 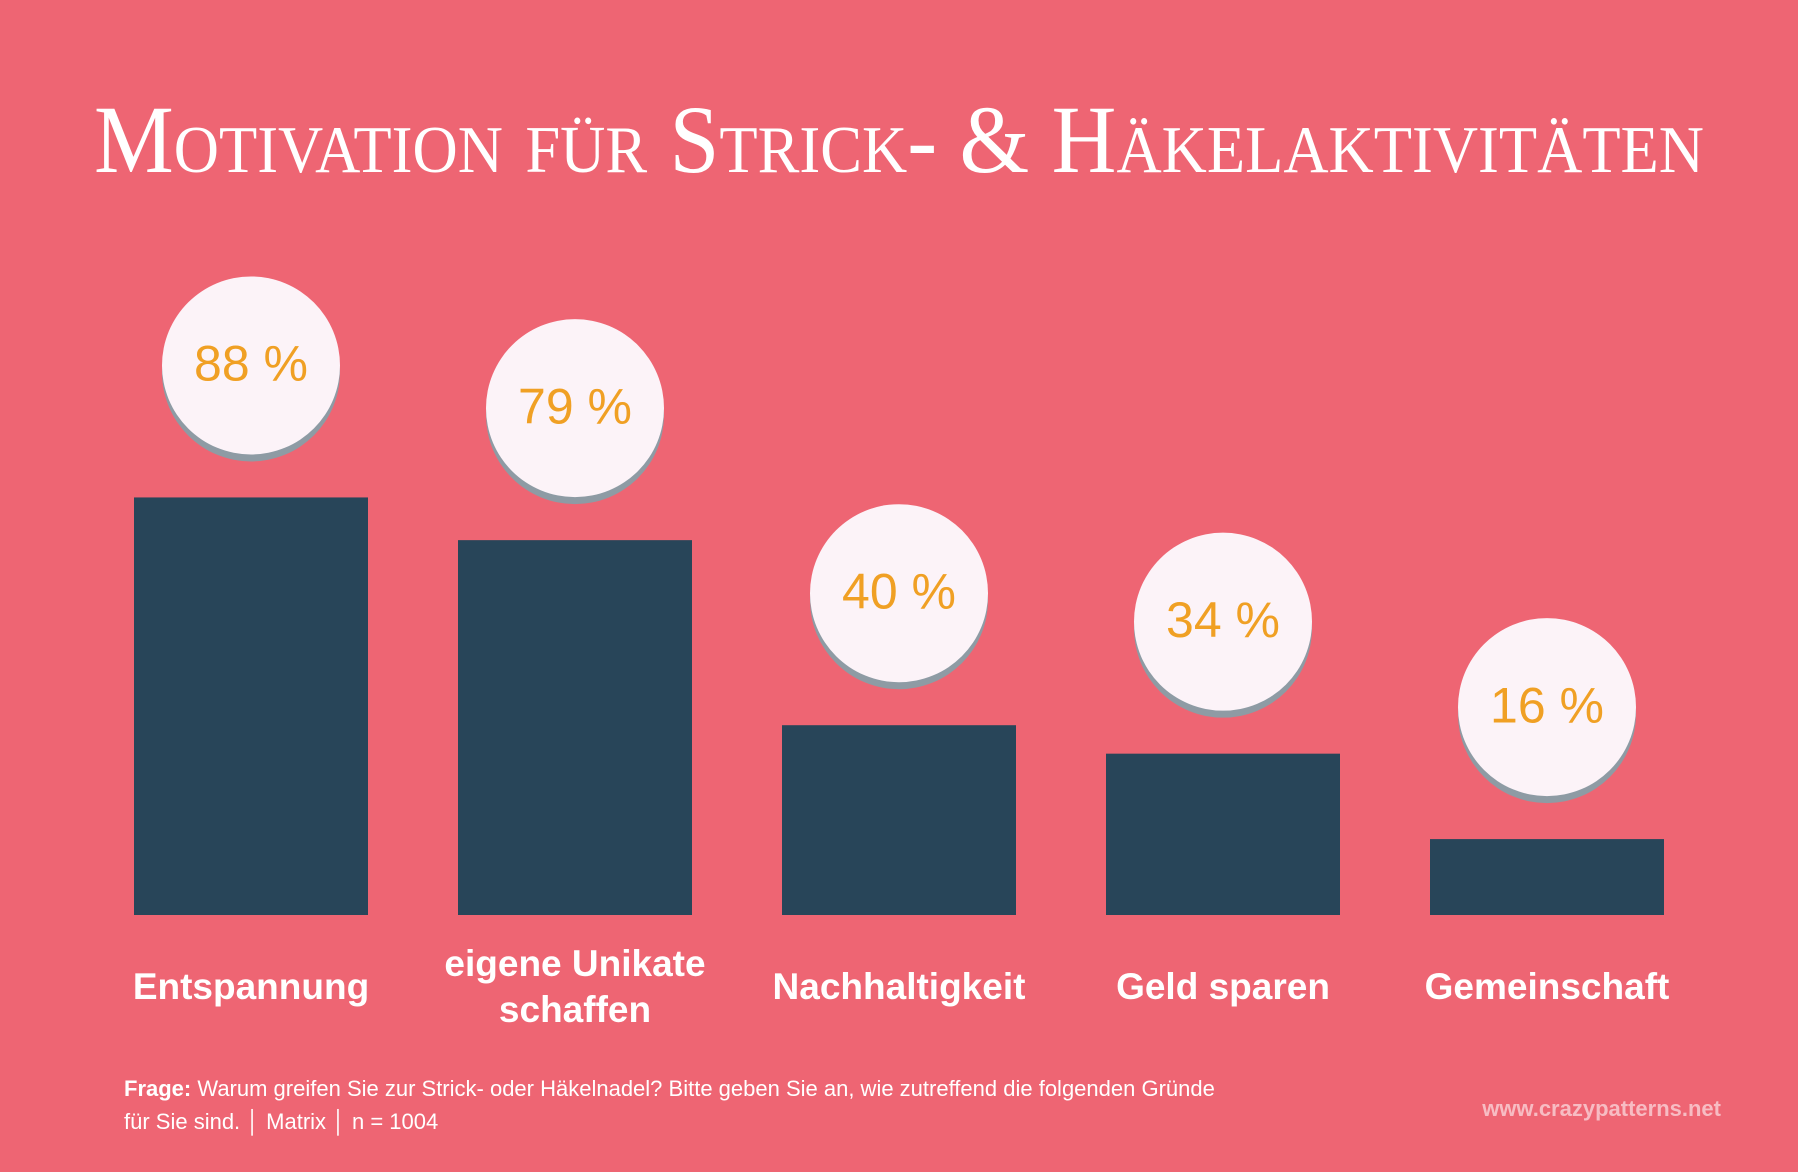 I want to click on category-label: Geld sparen, so click(x=1223, y=986).